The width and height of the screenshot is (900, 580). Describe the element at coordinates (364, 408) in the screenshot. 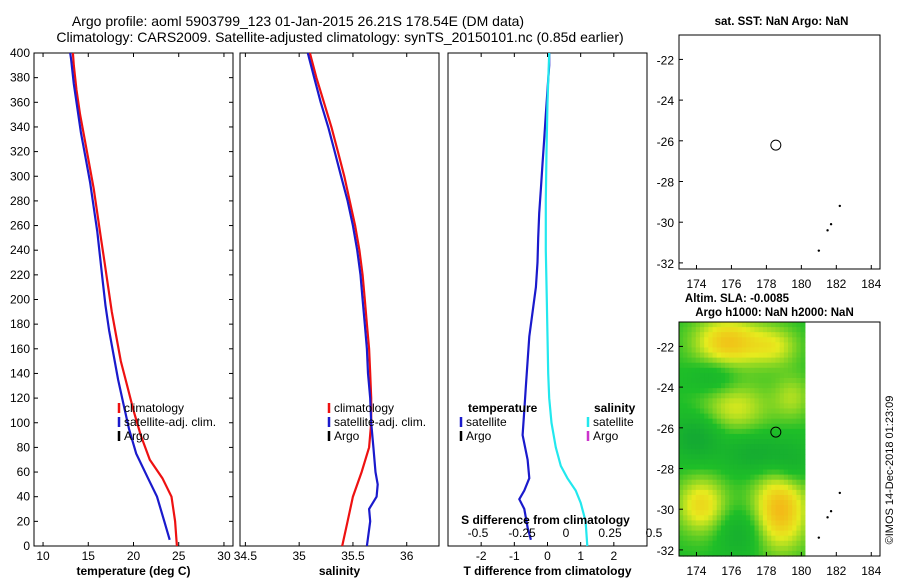

I see `salinity-legend-0-label: climatology` at that location.